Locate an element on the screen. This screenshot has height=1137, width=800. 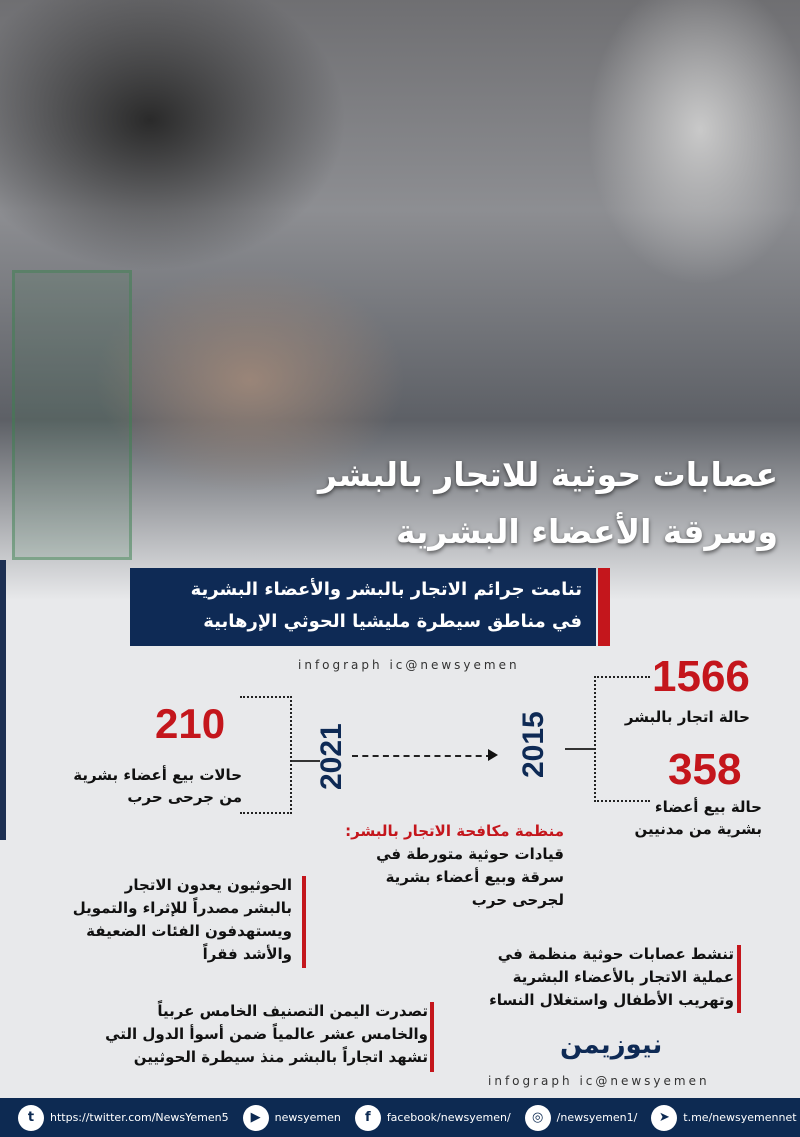
source-heading: منظمة مكافحة الاتجار بالبشر: is located at coordinates (454, 831).